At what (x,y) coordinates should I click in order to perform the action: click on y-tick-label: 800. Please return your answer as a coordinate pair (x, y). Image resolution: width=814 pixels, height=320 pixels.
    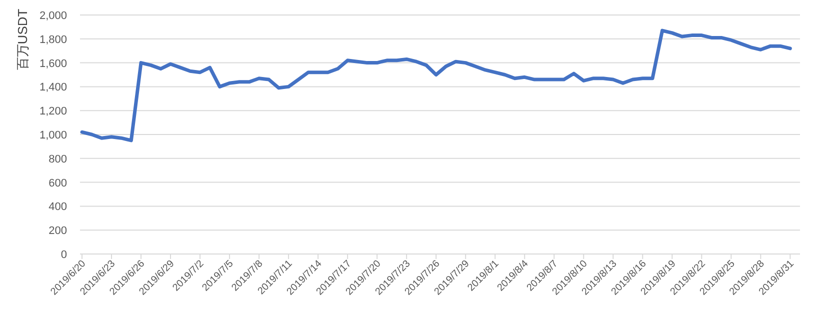
    Looking at the image, I should click on (57, 159).